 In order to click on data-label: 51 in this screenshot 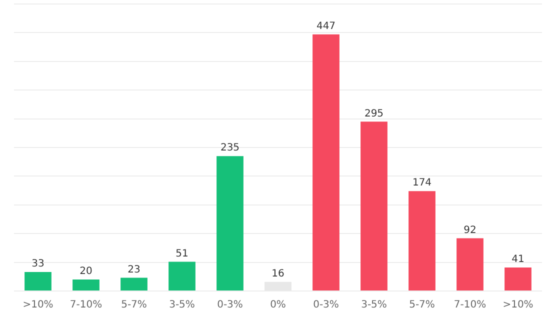, I will do `click(182, 254)`.